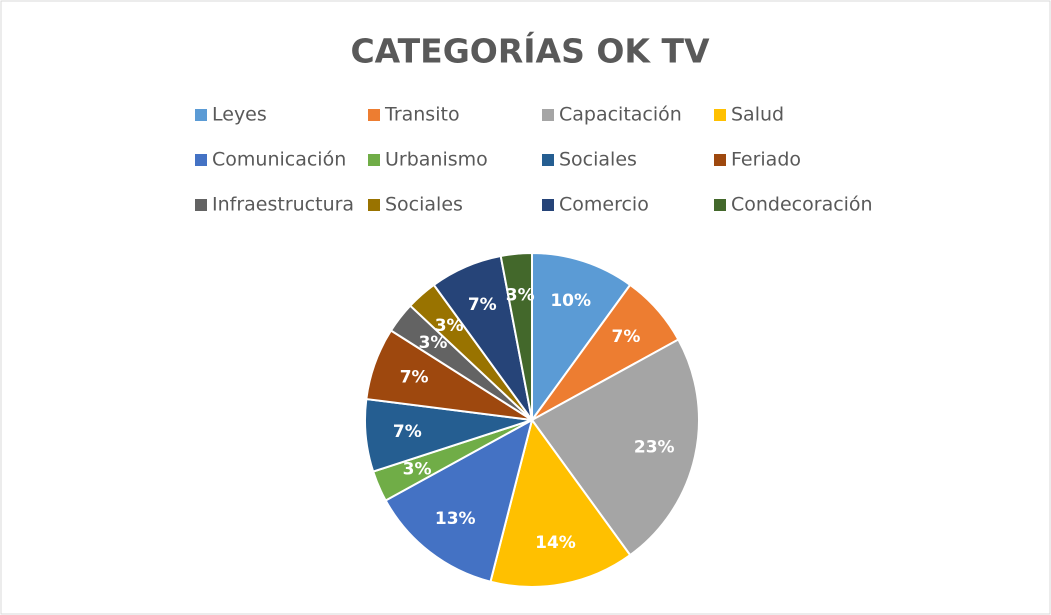  I want to click on legend-label: Salud, so click(757, 115).